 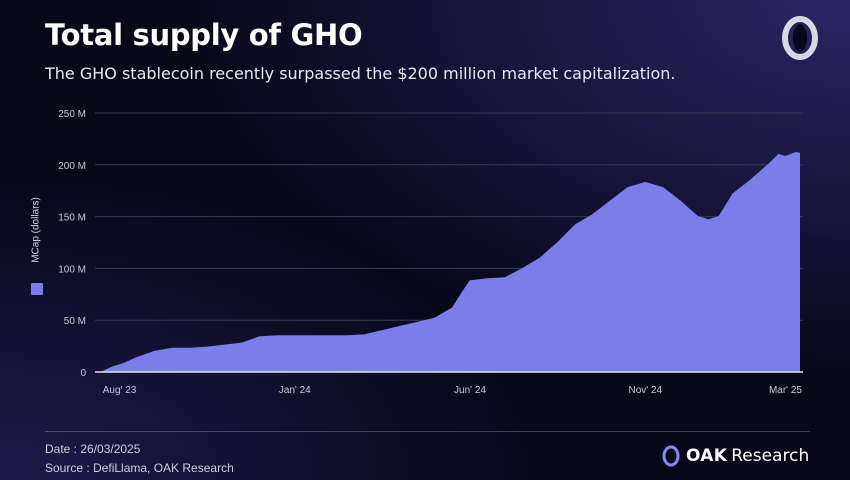 What do you see at coordinates (671, 456) in the screenshot?
I see `oak-brand-icon` at bounding box center [671, 456].